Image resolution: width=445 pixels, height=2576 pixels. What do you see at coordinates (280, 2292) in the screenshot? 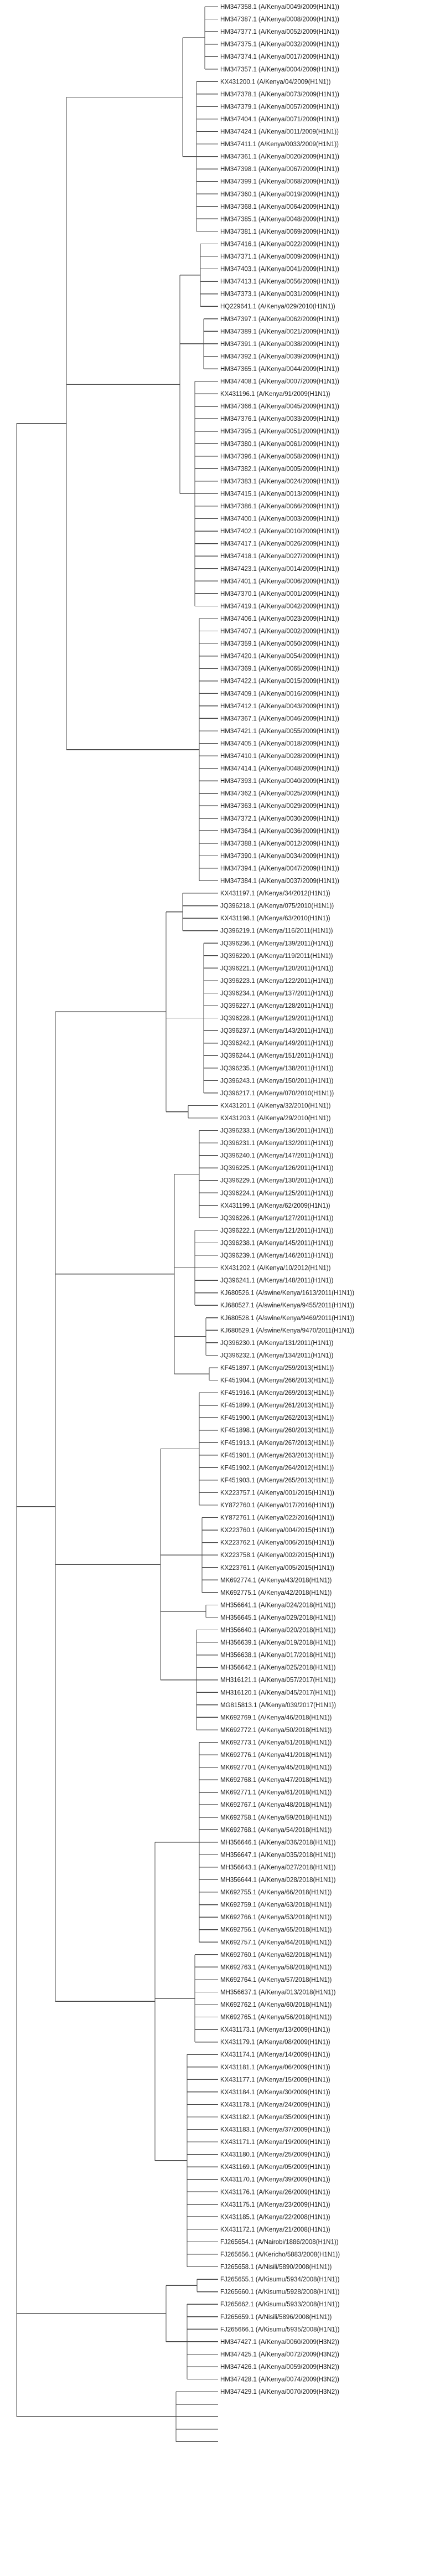
I see `leaf-label: FJ265660.1 (A/Kisumu/5928/2008(H1N1))` at bounding box center [280, 2292].